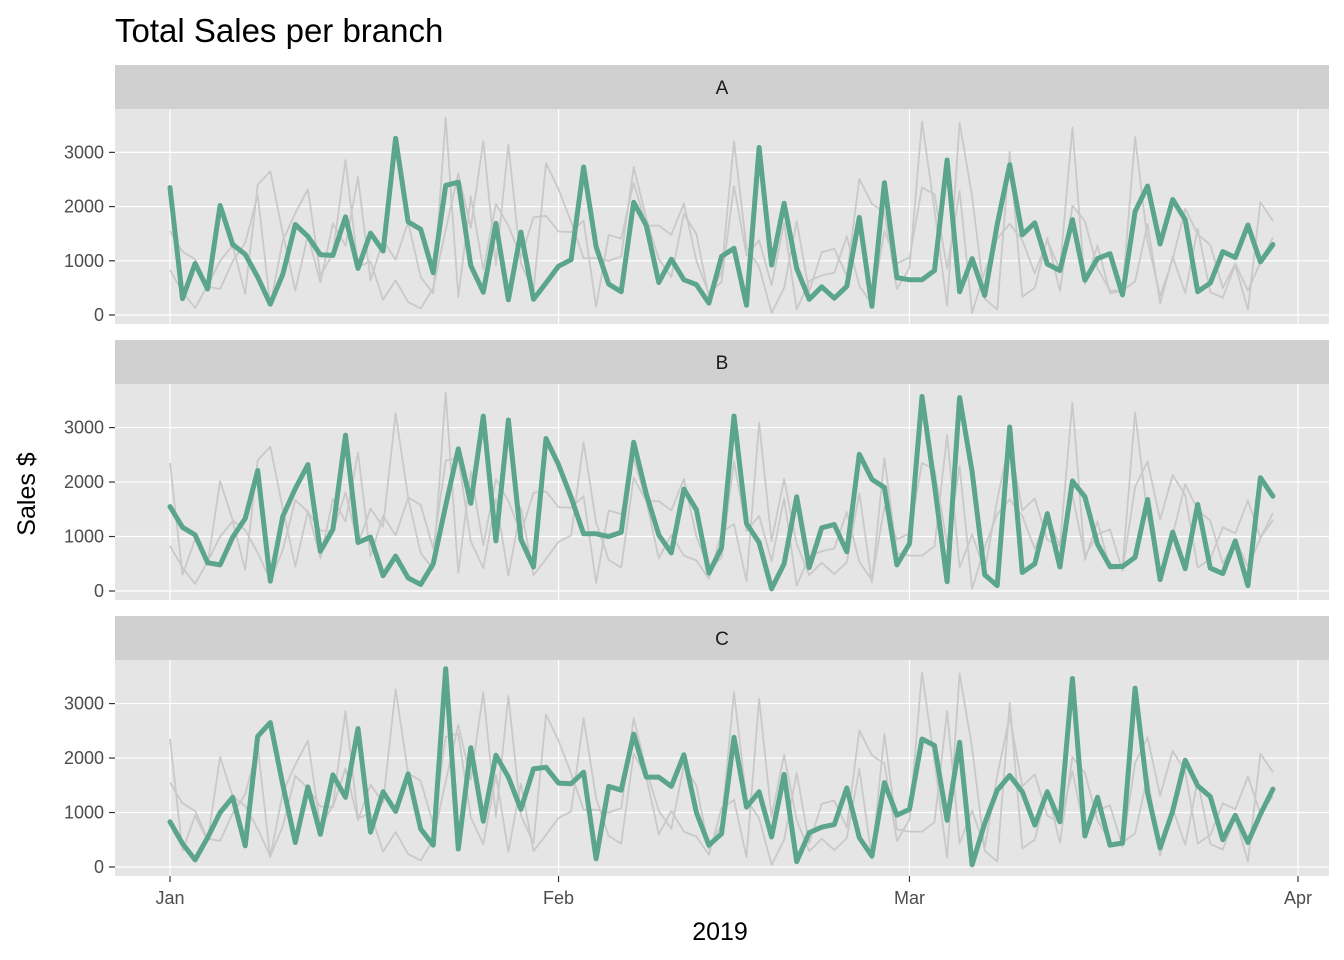 The image size is (1344, 960). Describe the element at coordinates (169, 898) in the screenshot. I see `x-tick-label: Jan` at that location.